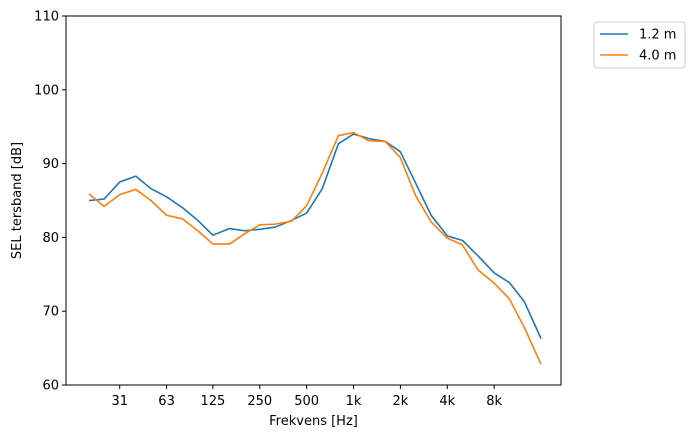  I want to click on legend-entry-label: 1.2 m, so click(657, 35).